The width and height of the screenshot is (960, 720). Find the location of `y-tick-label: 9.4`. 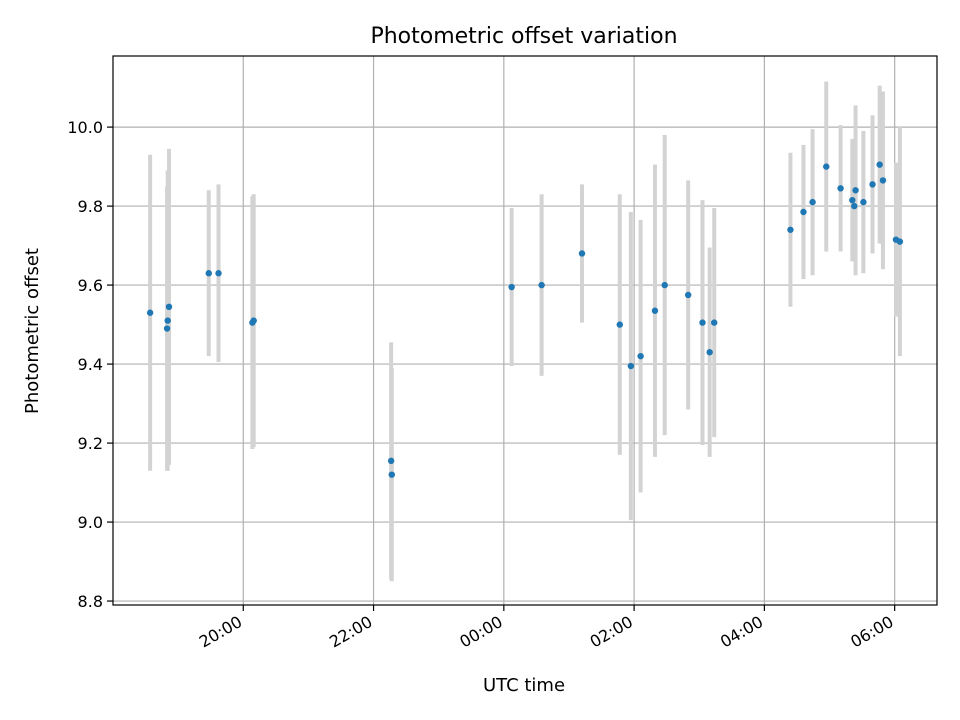

y-tick-label: 9.4 is located at coordinates (90, 364).